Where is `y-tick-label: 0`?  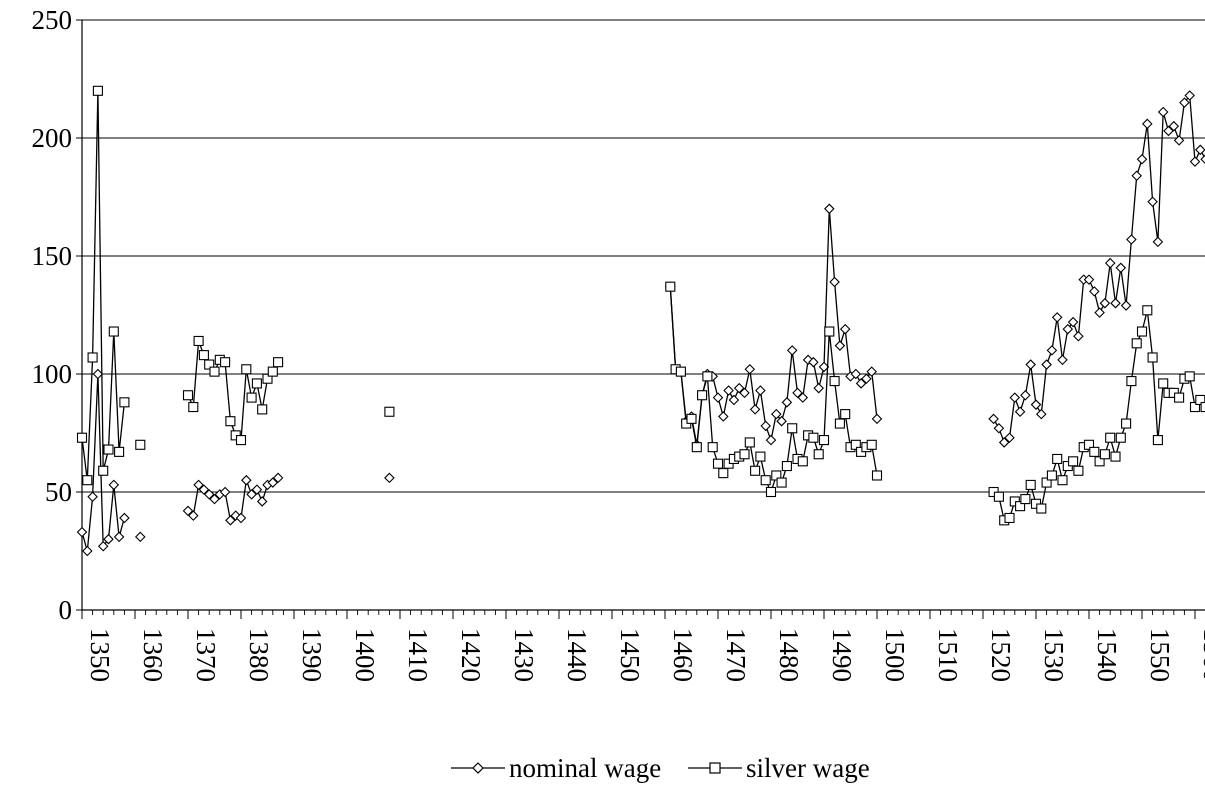 y-tick-label: 0 is located at coordinates (66, 610).